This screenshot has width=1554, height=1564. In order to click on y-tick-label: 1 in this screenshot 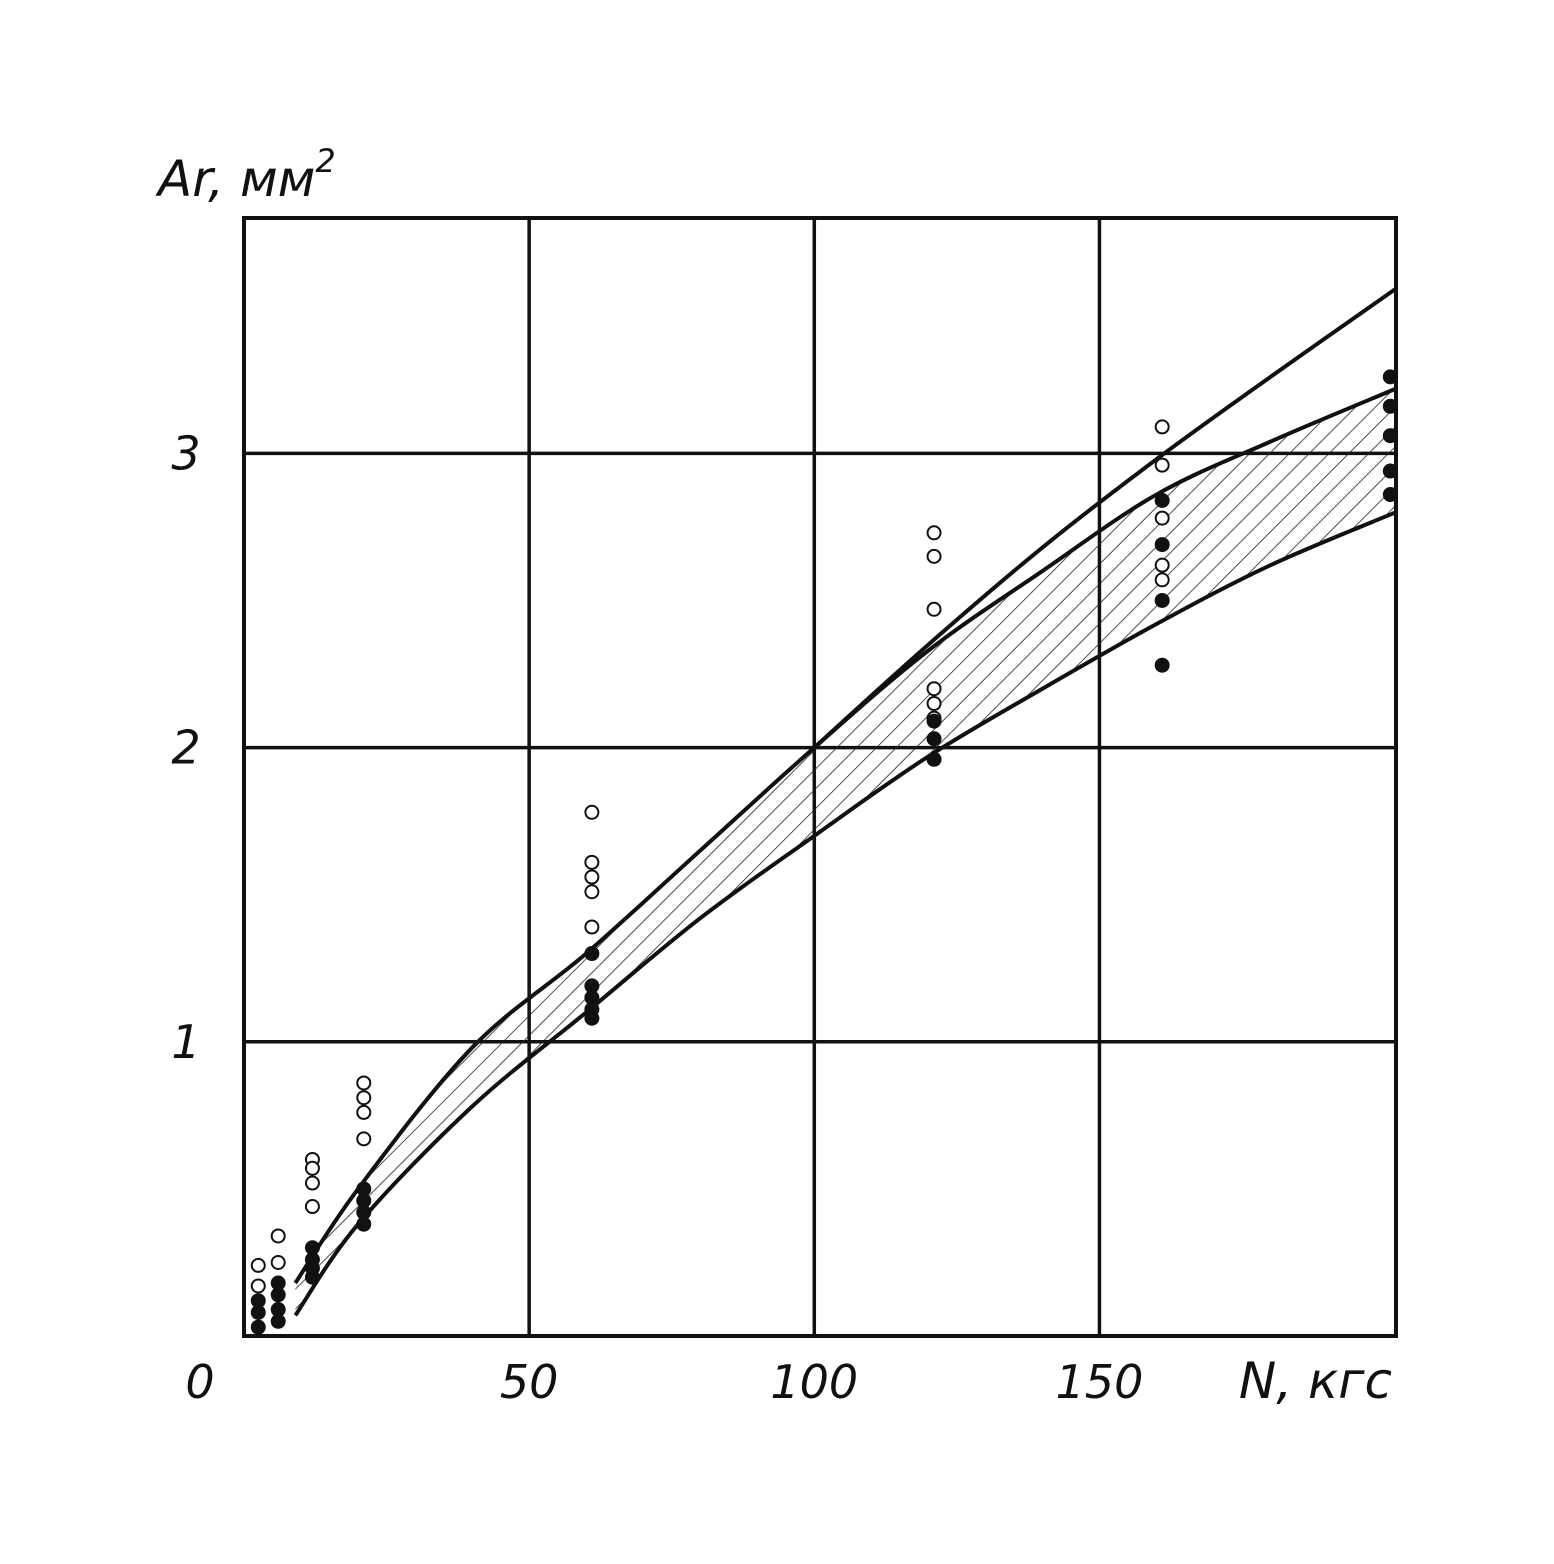, I will do `click(185, 1042)`.